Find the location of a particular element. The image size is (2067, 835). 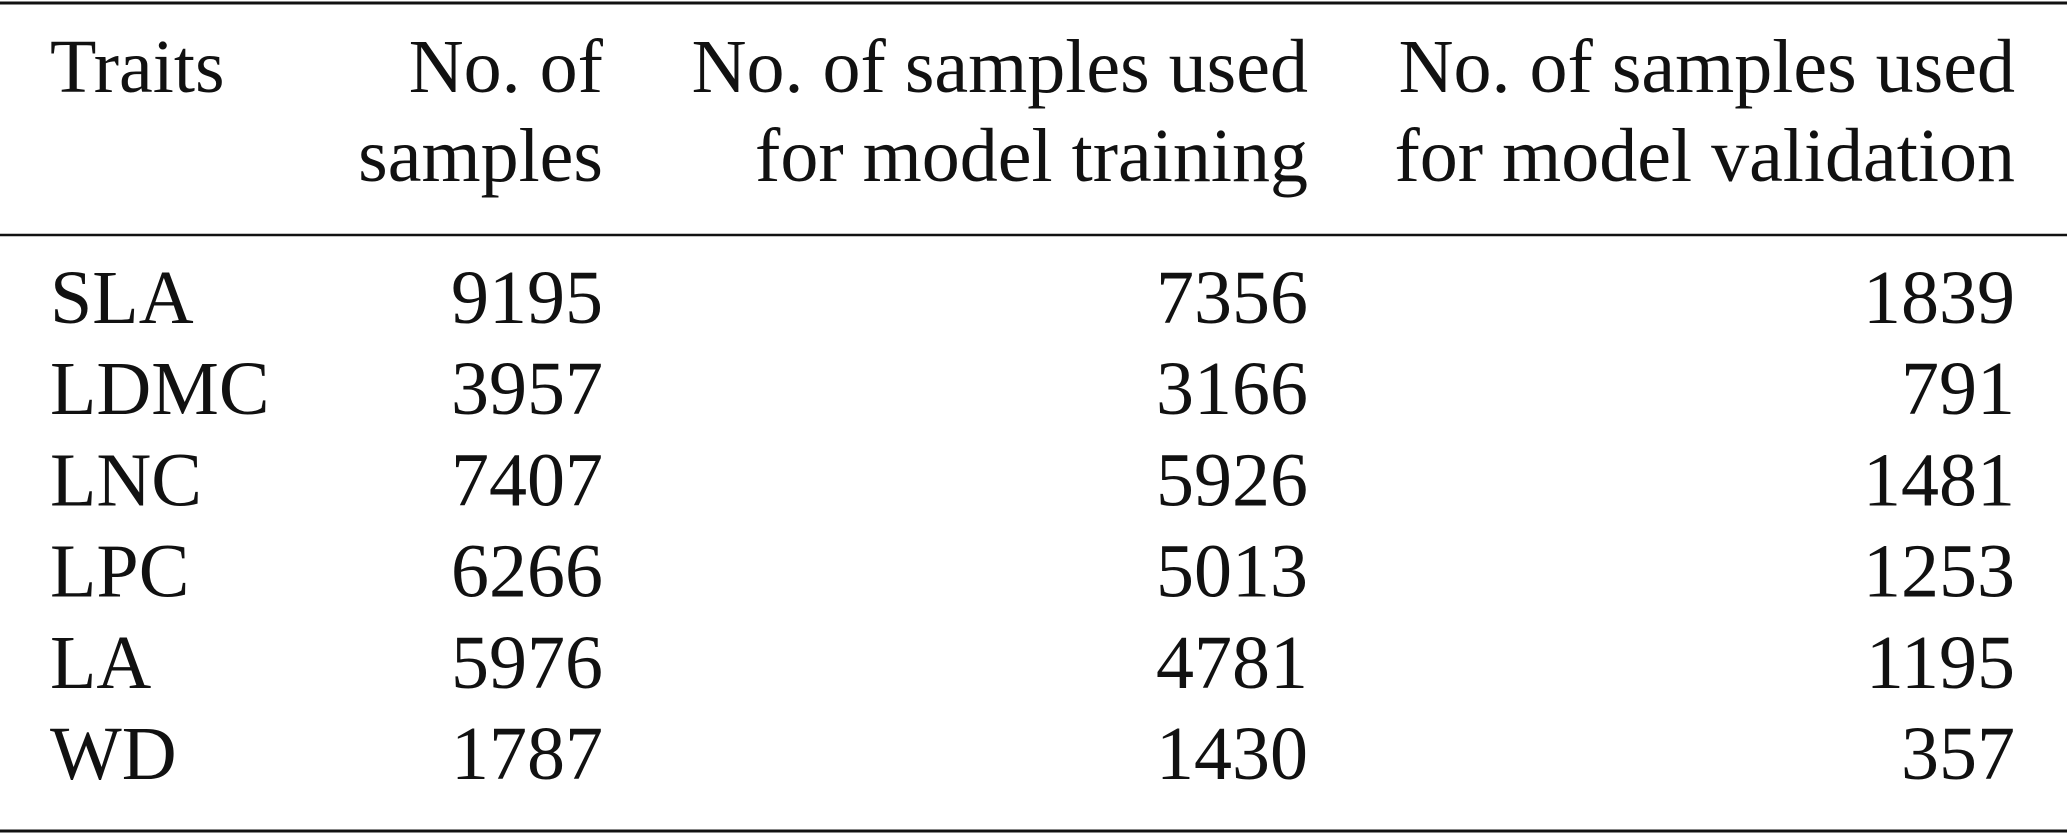

header-cell: Traits is located at coordinates (137, 67).